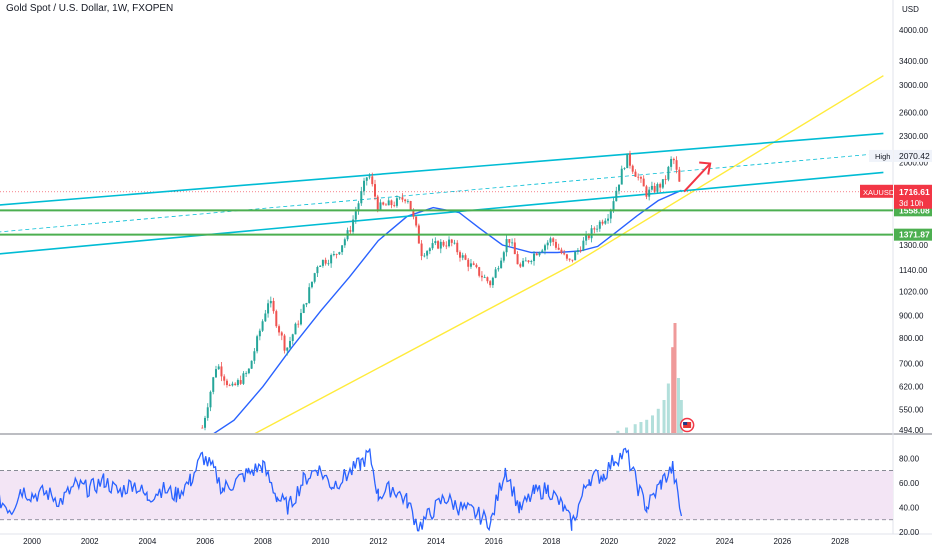 This screenshot has height=550, width=932. What do you see at coordinates (840, 541) in the screenshot?
I see `time-tick-label: 2028` at bounding box center [840, 541].